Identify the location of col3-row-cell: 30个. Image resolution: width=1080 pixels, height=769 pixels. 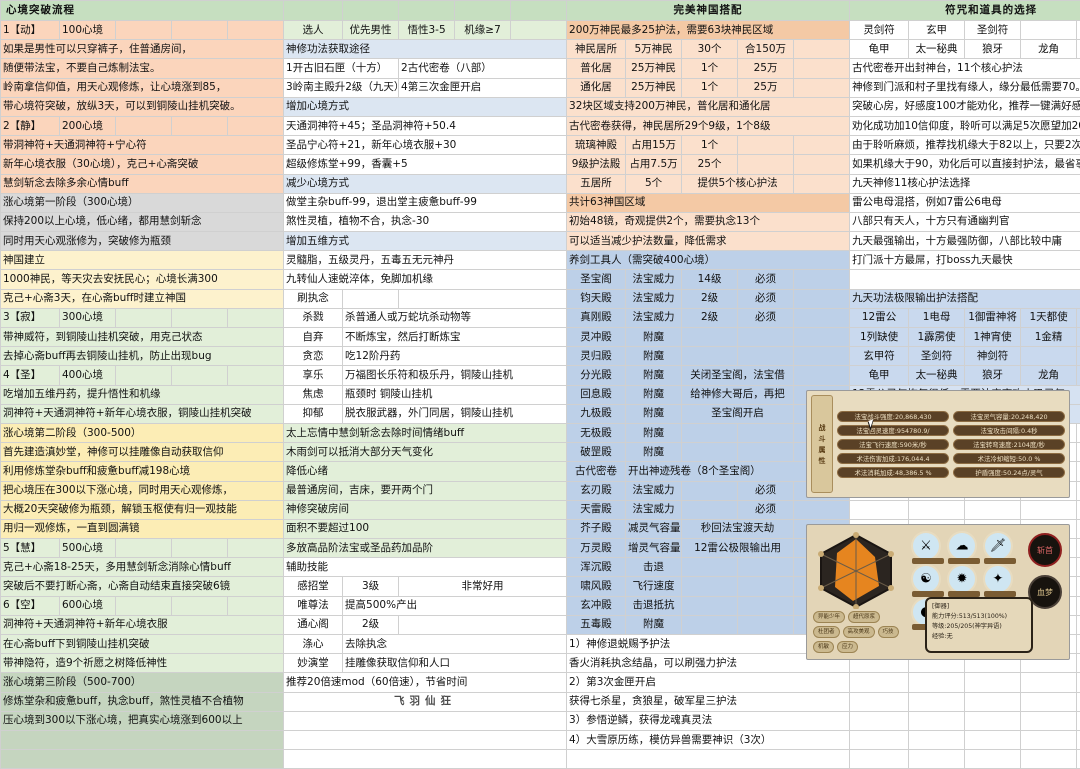
(710, 49).